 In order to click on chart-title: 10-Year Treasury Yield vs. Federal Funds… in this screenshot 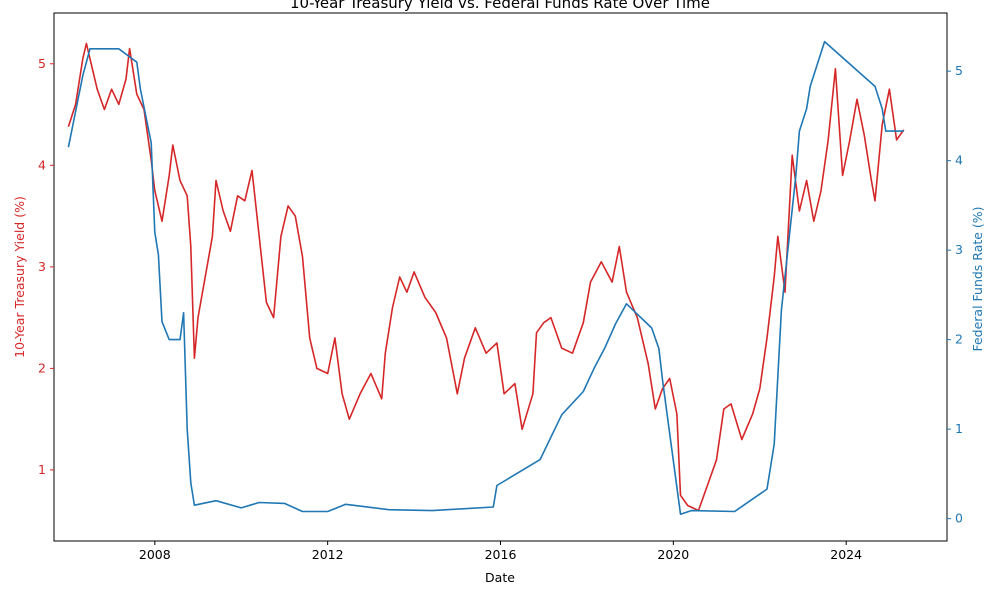, I will do `click(500, 6)`.